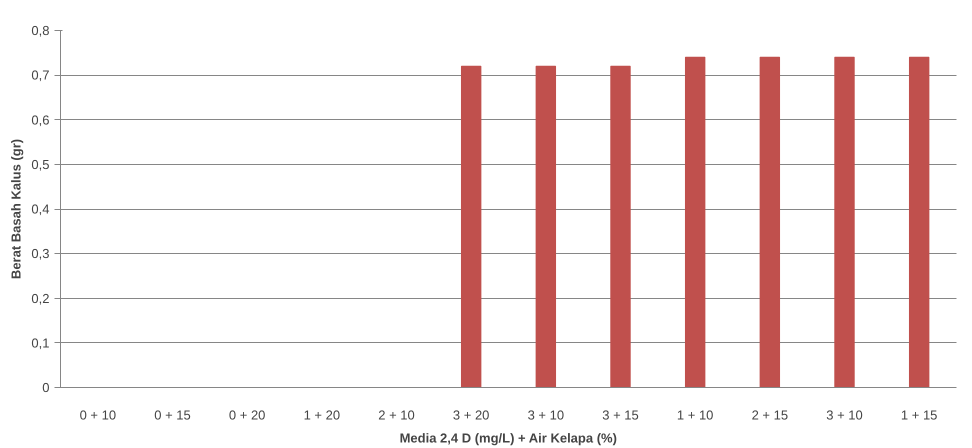  I want to click on x-tick-label: 3 + 15, so click(620, 415).